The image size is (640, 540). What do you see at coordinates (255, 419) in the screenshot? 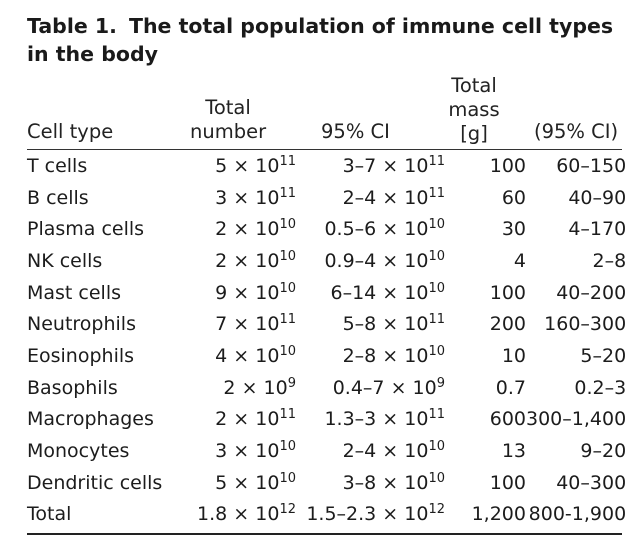
I see `total-number-value: 2 × 1011` at bounding box center [255, 419].